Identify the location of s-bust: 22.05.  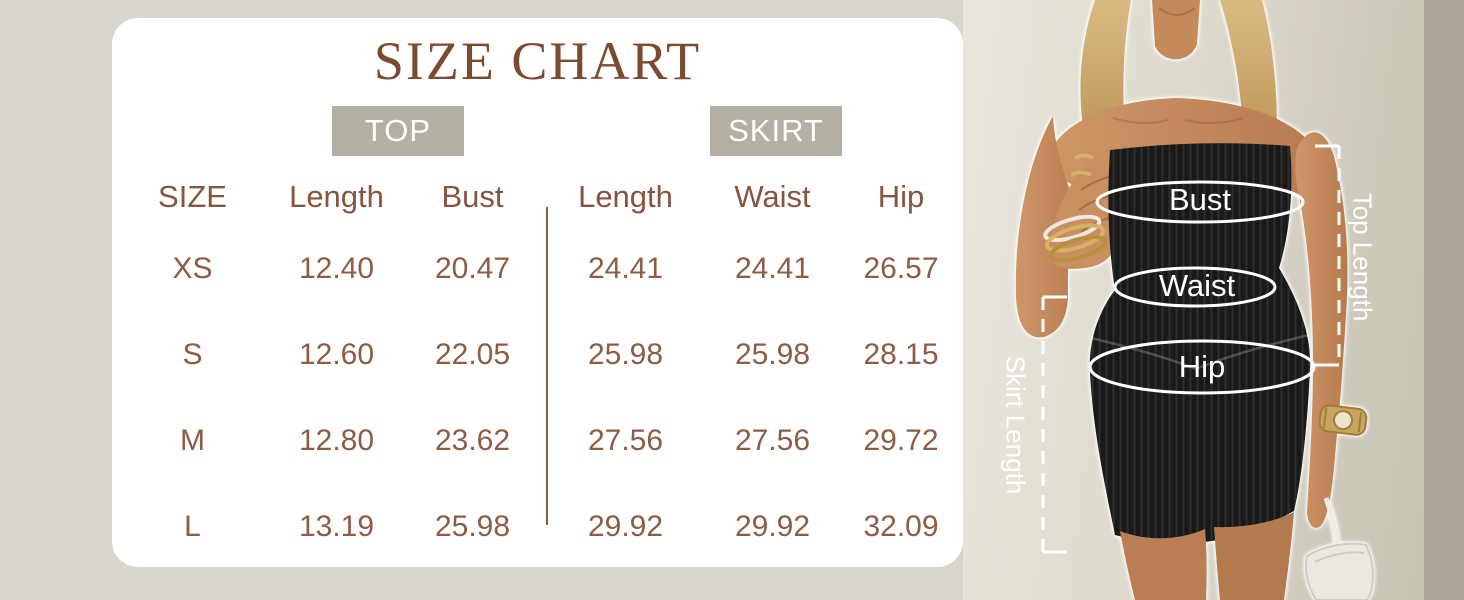
(472, 354).